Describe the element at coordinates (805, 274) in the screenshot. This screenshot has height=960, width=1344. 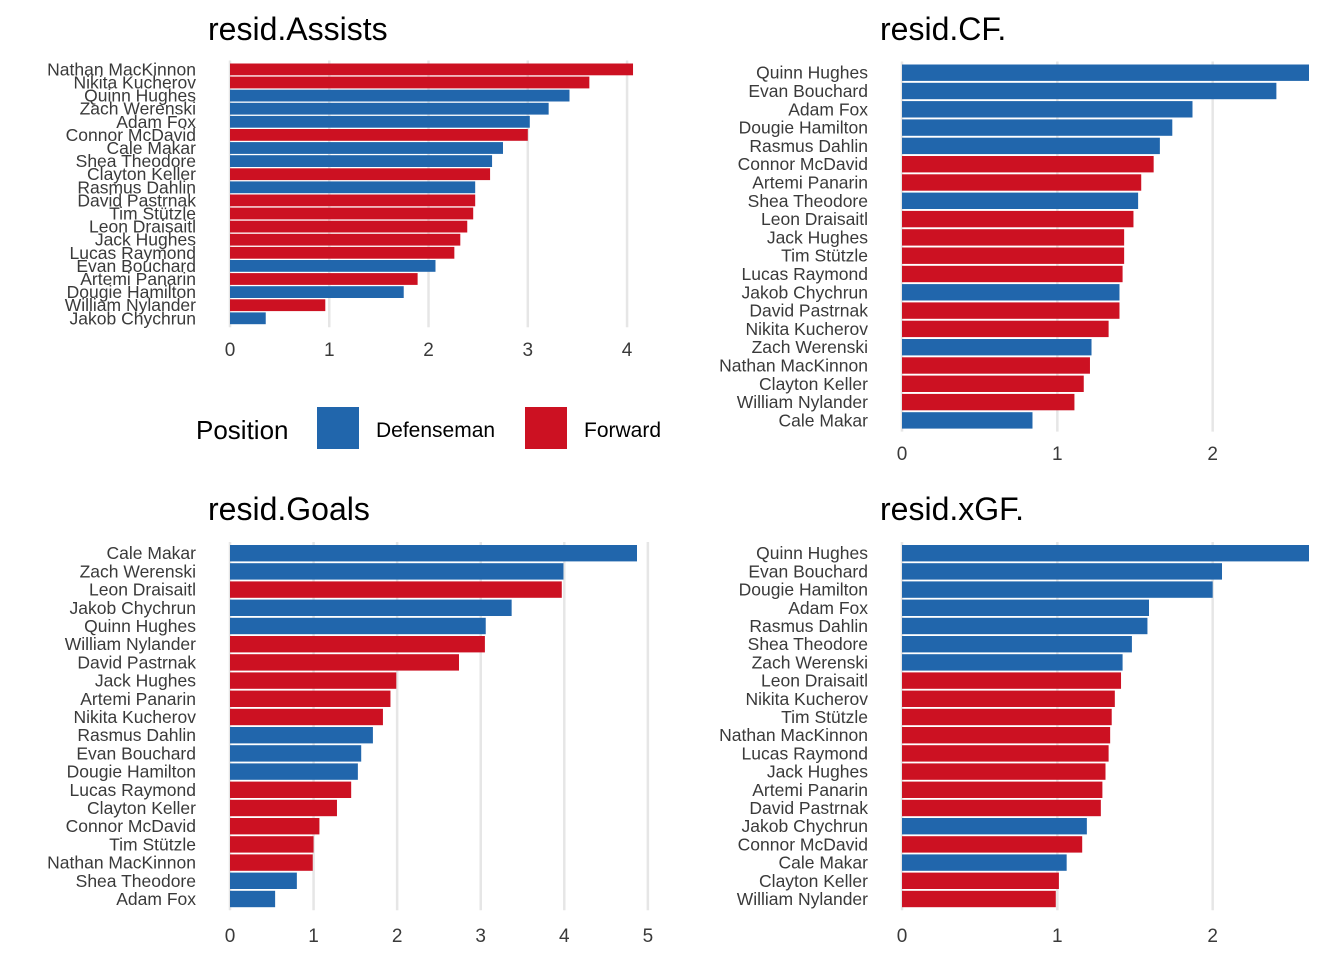
I see `category-label: Lucas Raymond` at that location.